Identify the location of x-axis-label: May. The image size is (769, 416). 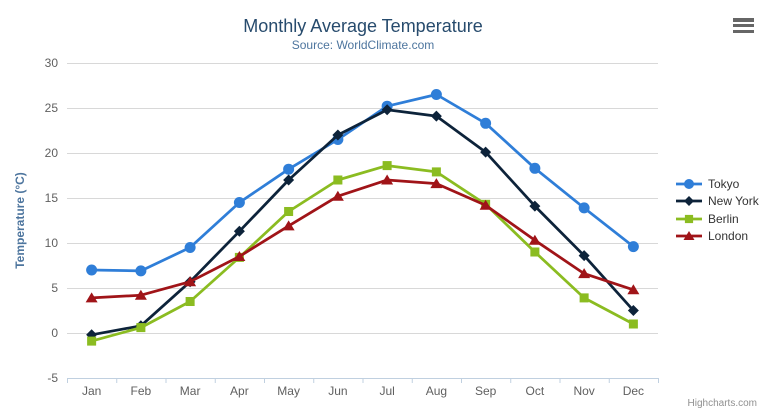
(288, 391).